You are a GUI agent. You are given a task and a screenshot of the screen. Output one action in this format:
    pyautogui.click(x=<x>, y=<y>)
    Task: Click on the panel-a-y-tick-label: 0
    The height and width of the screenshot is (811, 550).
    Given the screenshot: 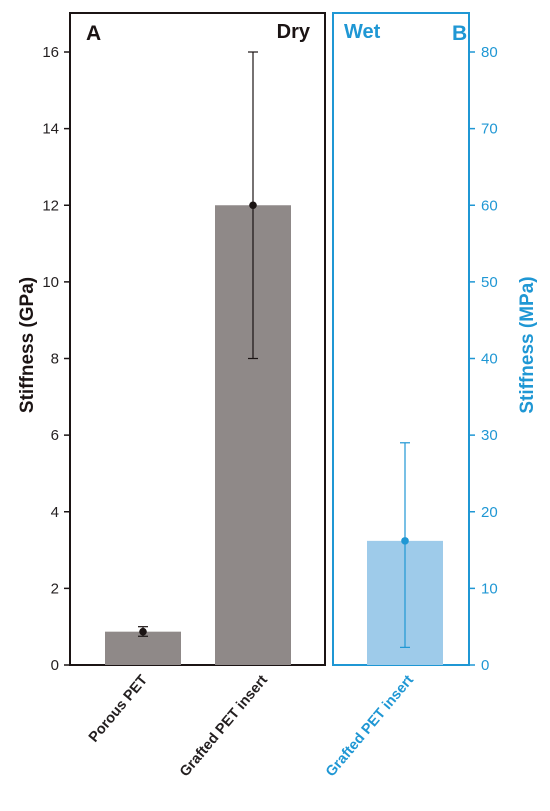 What is the action you would take?
    pyautogui.click(x=55, y=665)
    